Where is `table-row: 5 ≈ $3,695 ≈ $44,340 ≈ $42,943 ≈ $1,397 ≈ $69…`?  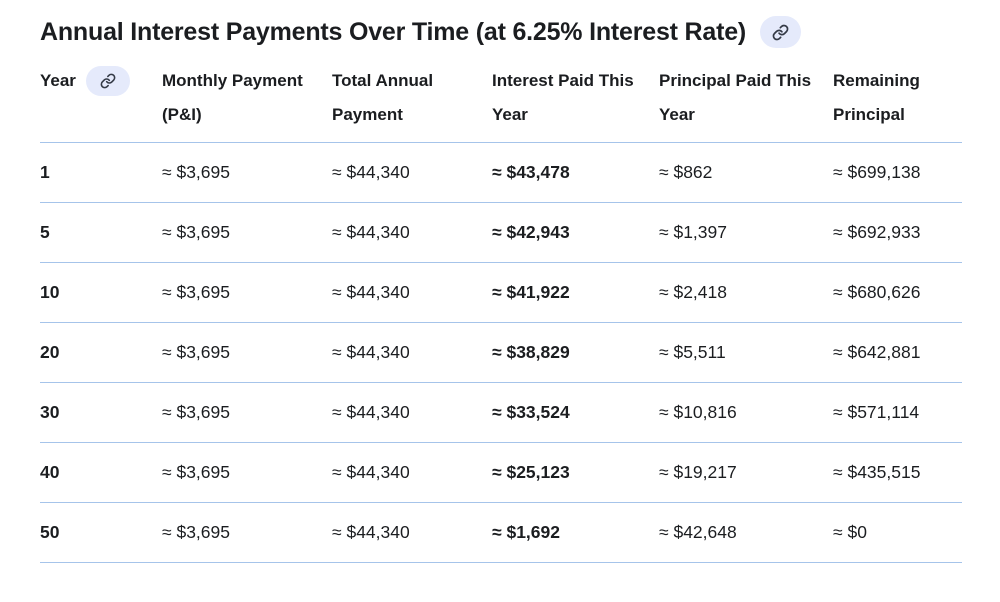 table-row: 5 ≈ $3,695 ≈ $44,340 ≈ $42,943 ≈ $1,397 ≈ $69… is located at coordinates (501, 232).